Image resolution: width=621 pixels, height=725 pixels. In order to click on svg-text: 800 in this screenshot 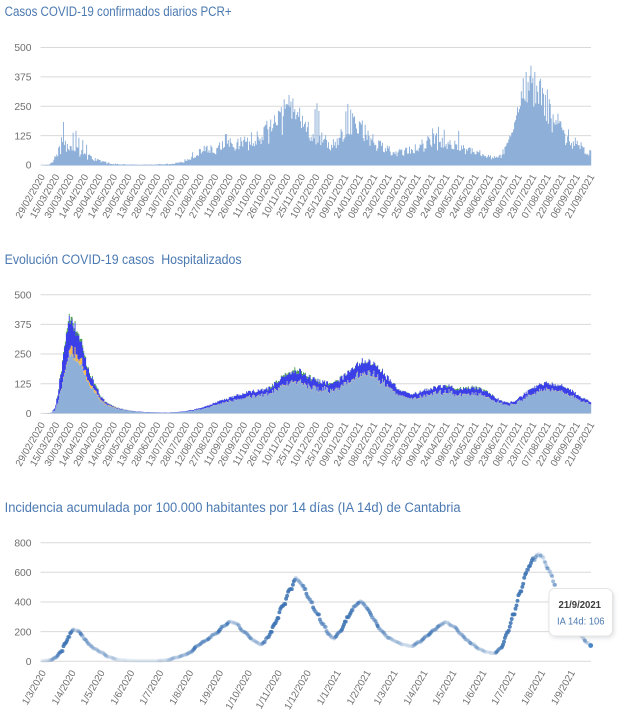, I will do `click(22, 543)`.